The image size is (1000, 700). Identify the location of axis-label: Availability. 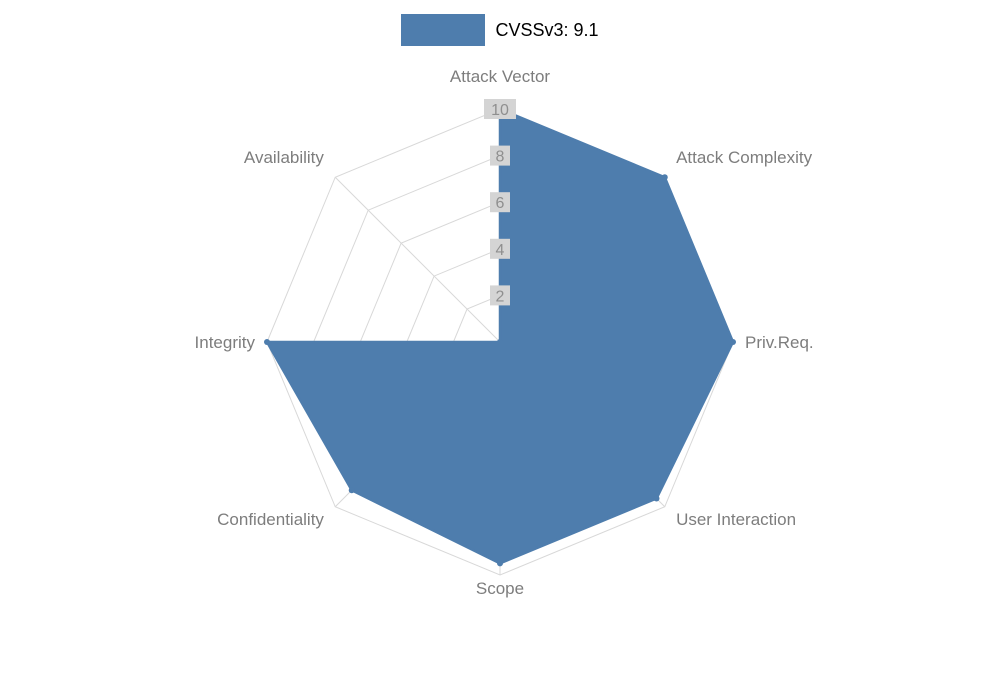
(284, 157).